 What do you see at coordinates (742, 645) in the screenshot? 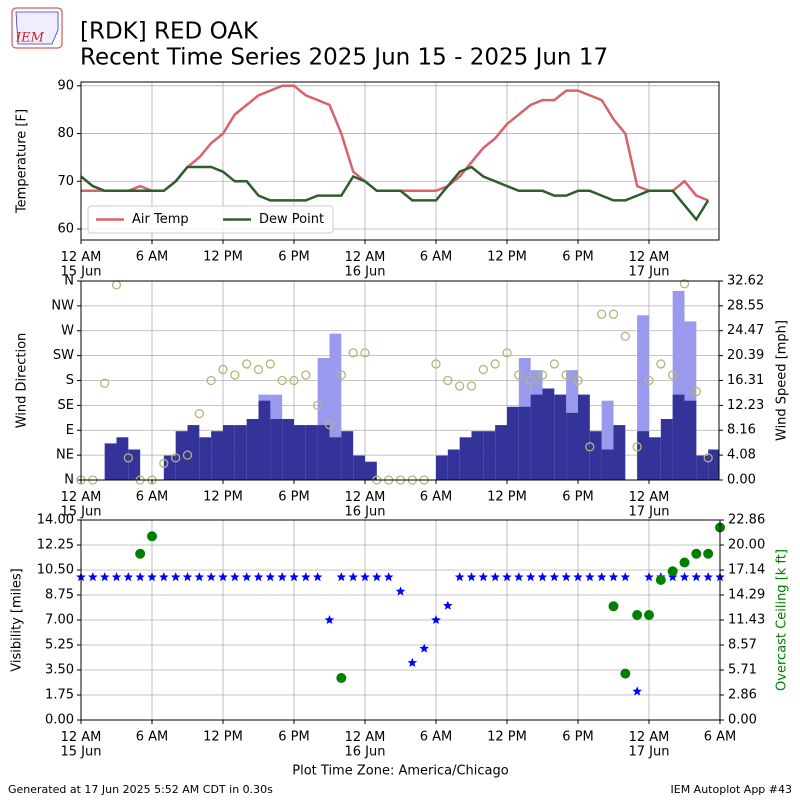
I see `y2-tick-label: 8.57` at bounding box center [742, 645].